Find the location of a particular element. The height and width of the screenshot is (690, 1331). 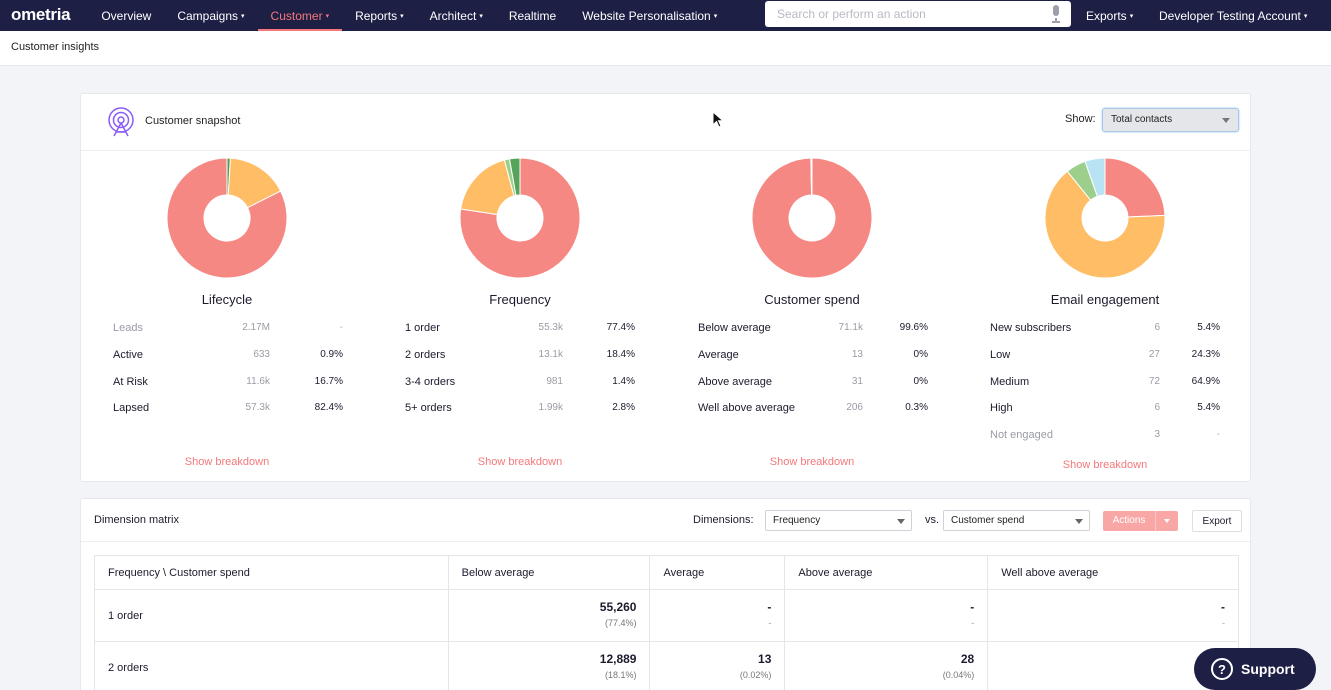

donut-slice-new-subscribers is located at coordinates (1095, 177).